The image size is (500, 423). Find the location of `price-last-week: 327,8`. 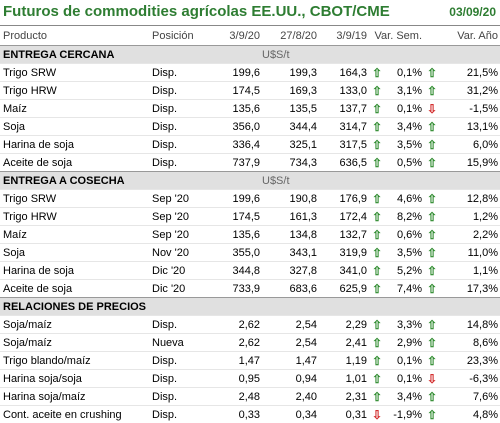

price-last-week: 327,8 is located at coordinates (290, 271).